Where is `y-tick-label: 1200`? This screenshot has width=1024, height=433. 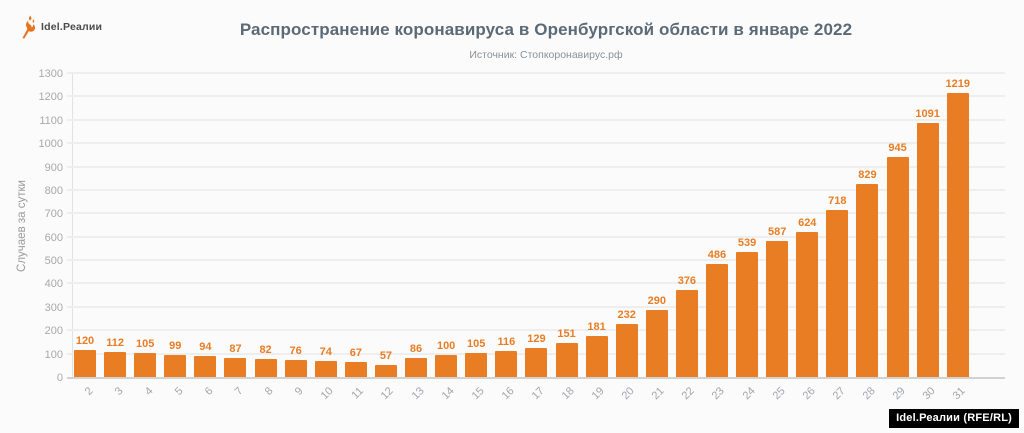
y-tick-label: 1200 is located at coordinates (50, 97).